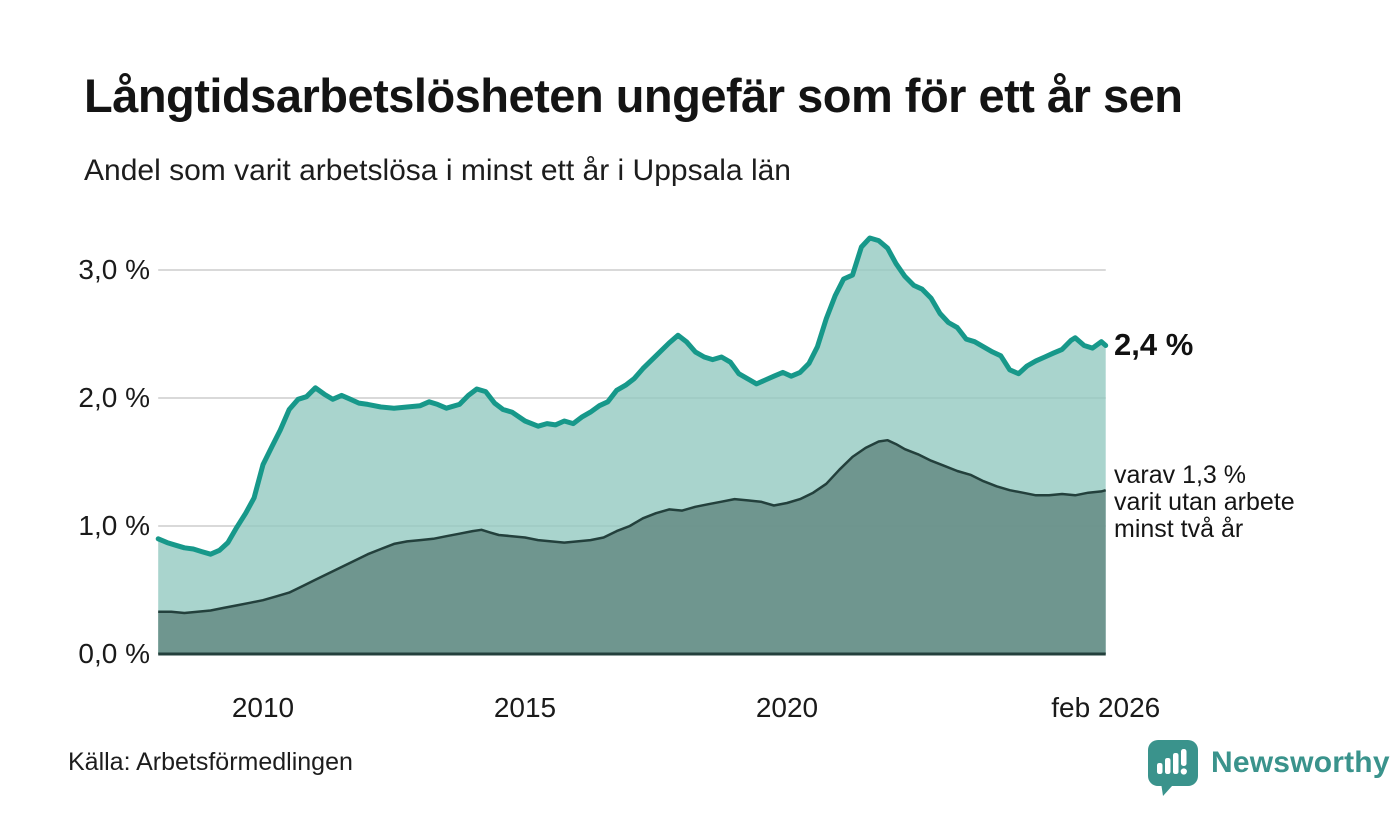  What do you see at coordinates (114, 653) in the screenshot?
I see `y-tick-label: 0,0 %` at bounding box center [114, 653].